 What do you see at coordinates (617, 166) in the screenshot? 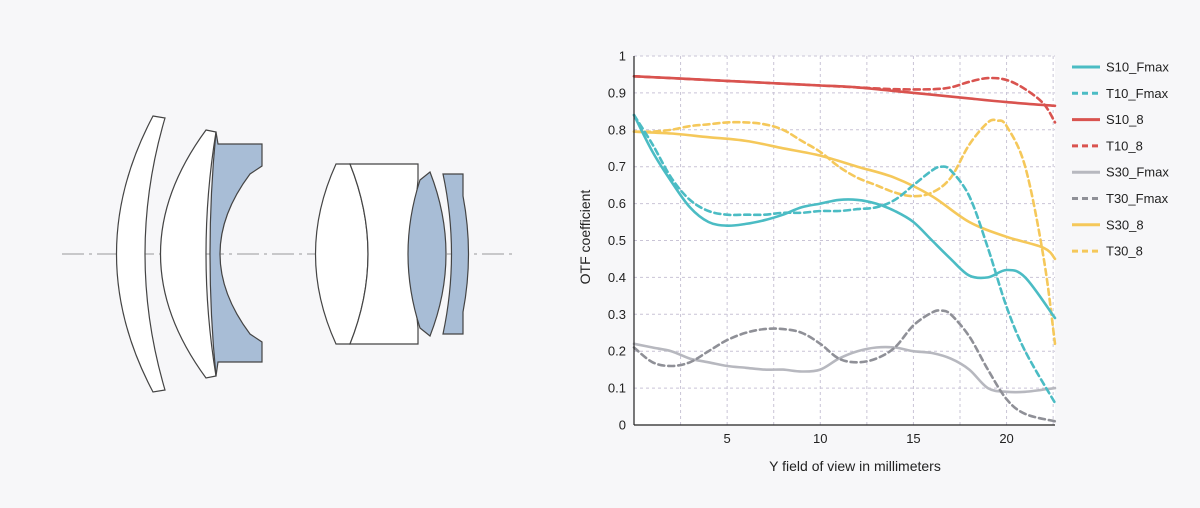
I see `y-tick-label: 0.7` at bounding box center [617, 166].